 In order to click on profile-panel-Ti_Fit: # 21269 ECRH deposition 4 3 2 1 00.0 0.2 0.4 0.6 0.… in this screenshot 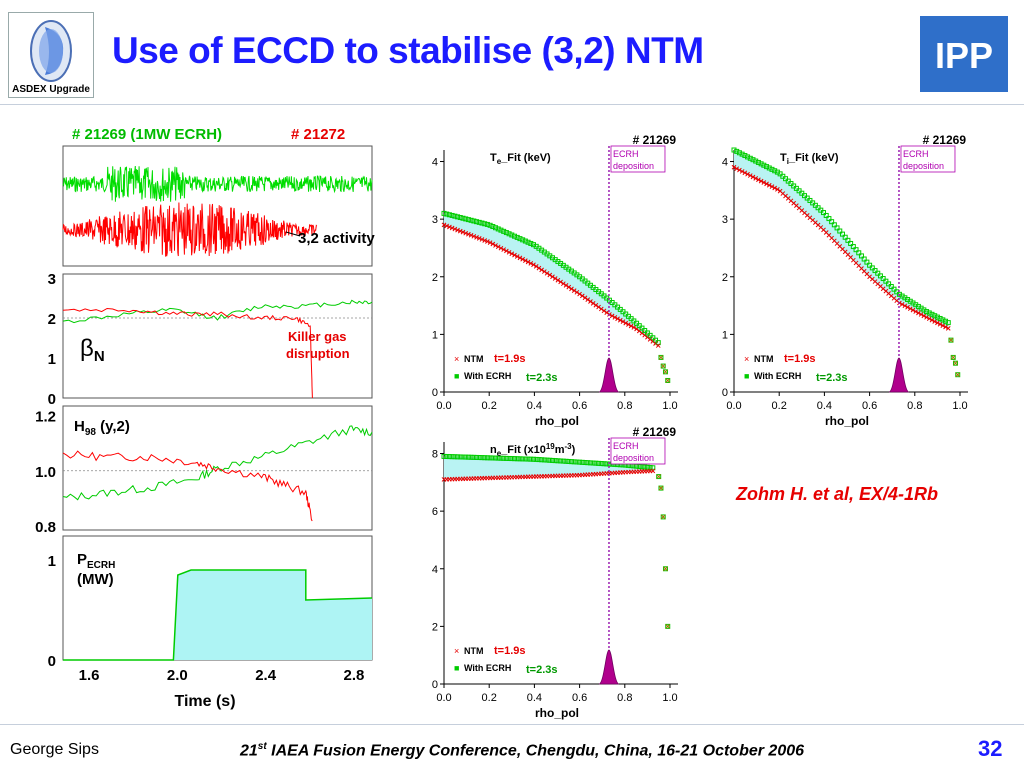, I will do `click(845, 280)`.